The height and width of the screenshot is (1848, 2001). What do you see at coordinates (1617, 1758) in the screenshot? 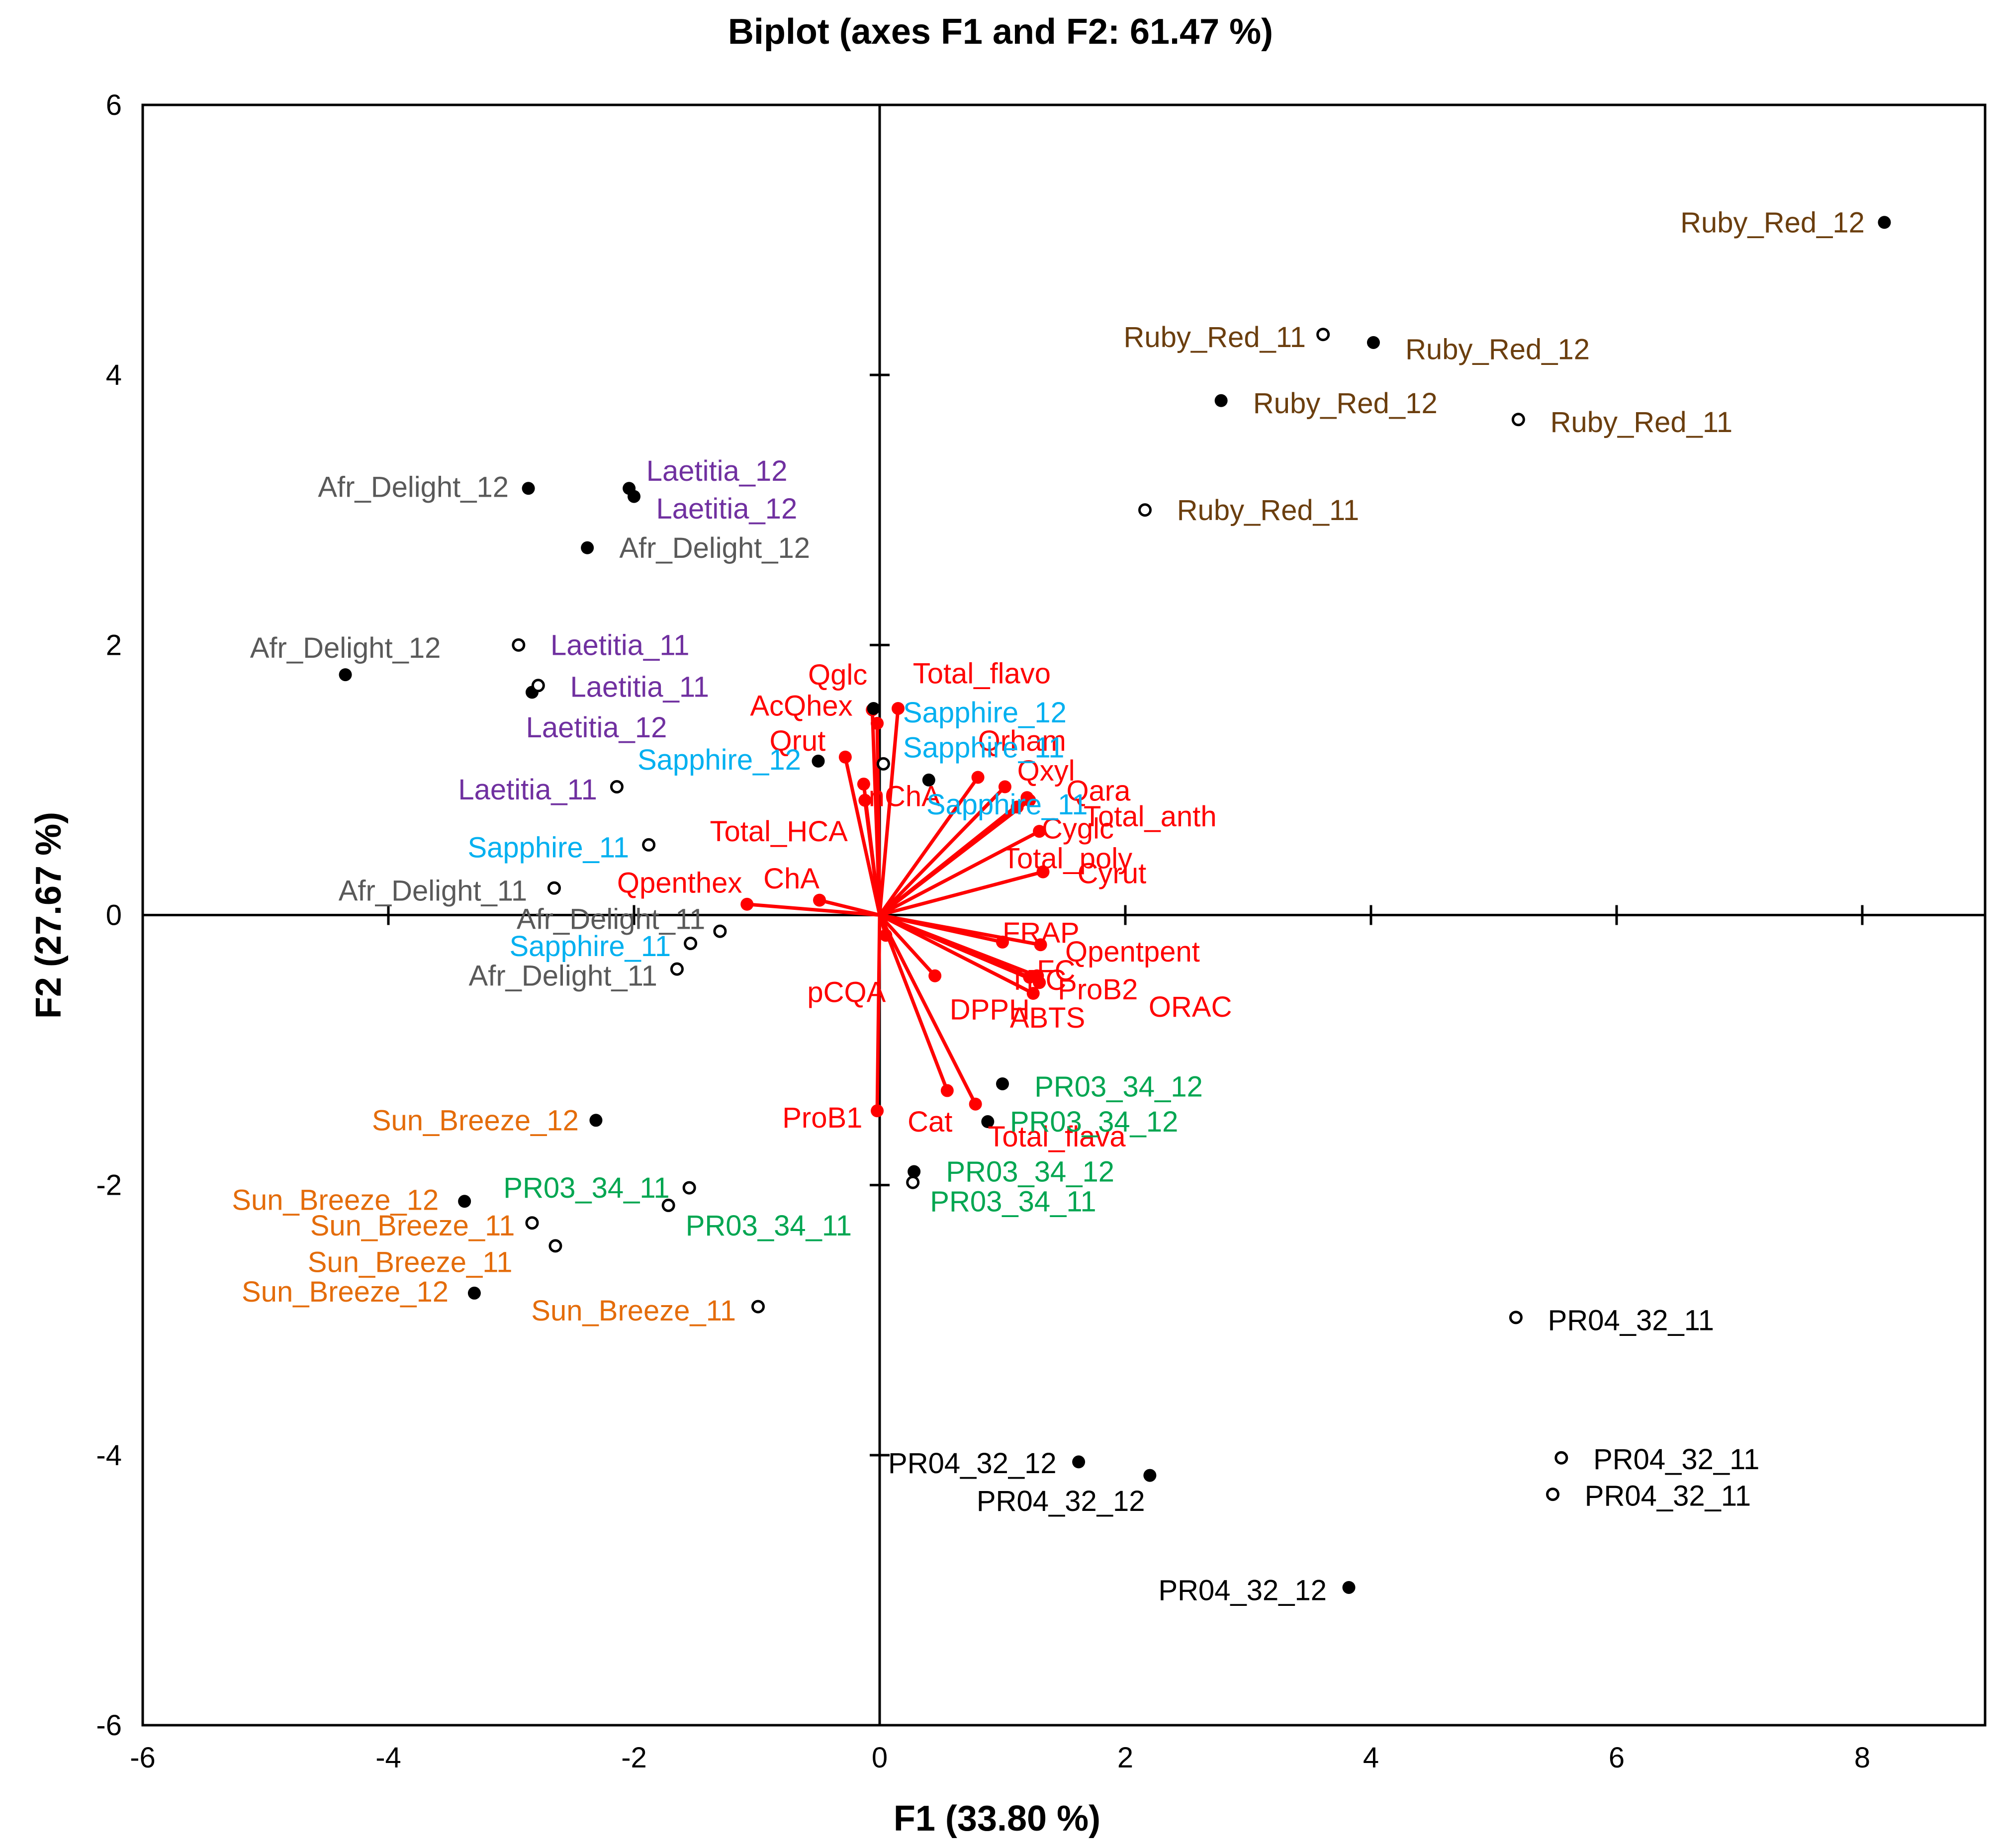
I see `x-tick-label: 6` at bounding box center [1617, 1758].